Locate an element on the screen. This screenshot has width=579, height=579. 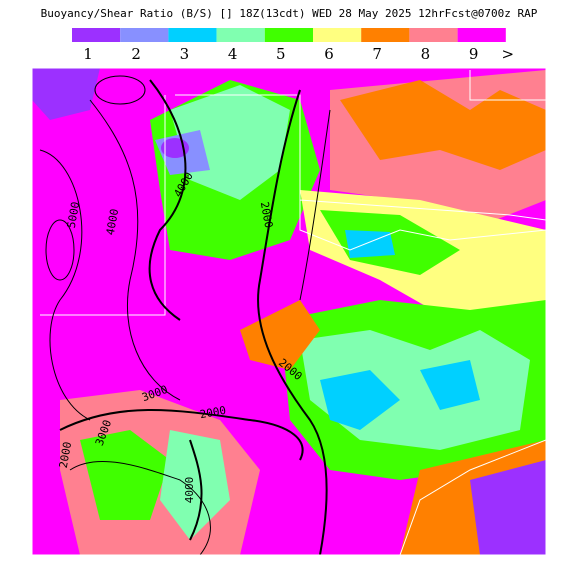
legend: 1 2 3 4 5 6 7 8 9 > is located at coordinates (293, 45).